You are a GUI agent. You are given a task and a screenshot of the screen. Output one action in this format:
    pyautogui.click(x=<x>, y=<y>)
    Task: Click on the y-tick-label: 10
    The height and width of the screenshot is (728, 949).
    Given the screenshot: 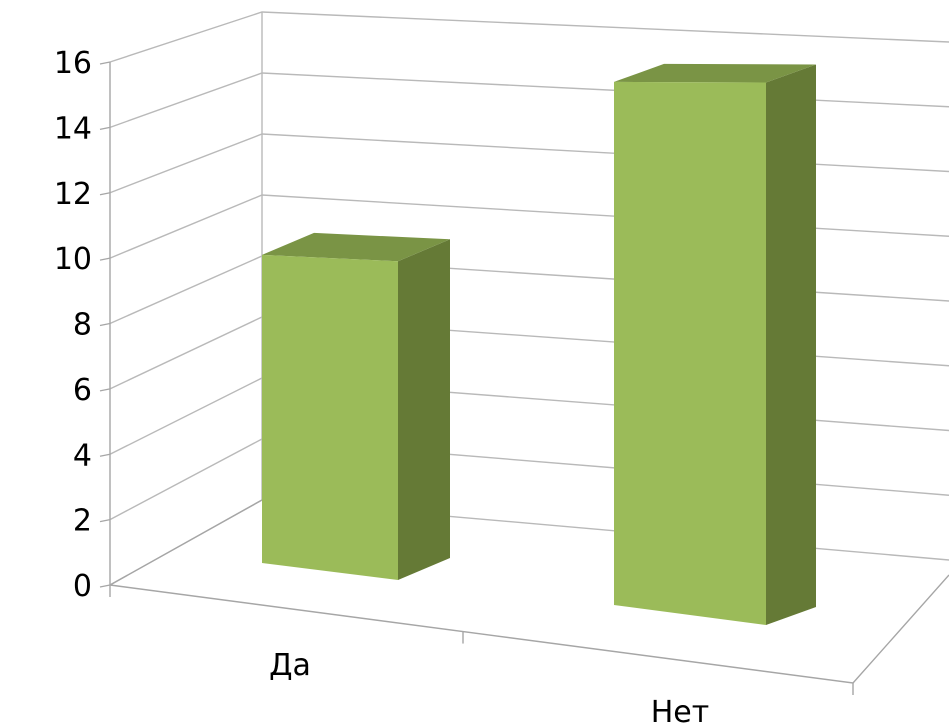 What is the action you would take?
    pyautogui.click(x=73, y=259)
    